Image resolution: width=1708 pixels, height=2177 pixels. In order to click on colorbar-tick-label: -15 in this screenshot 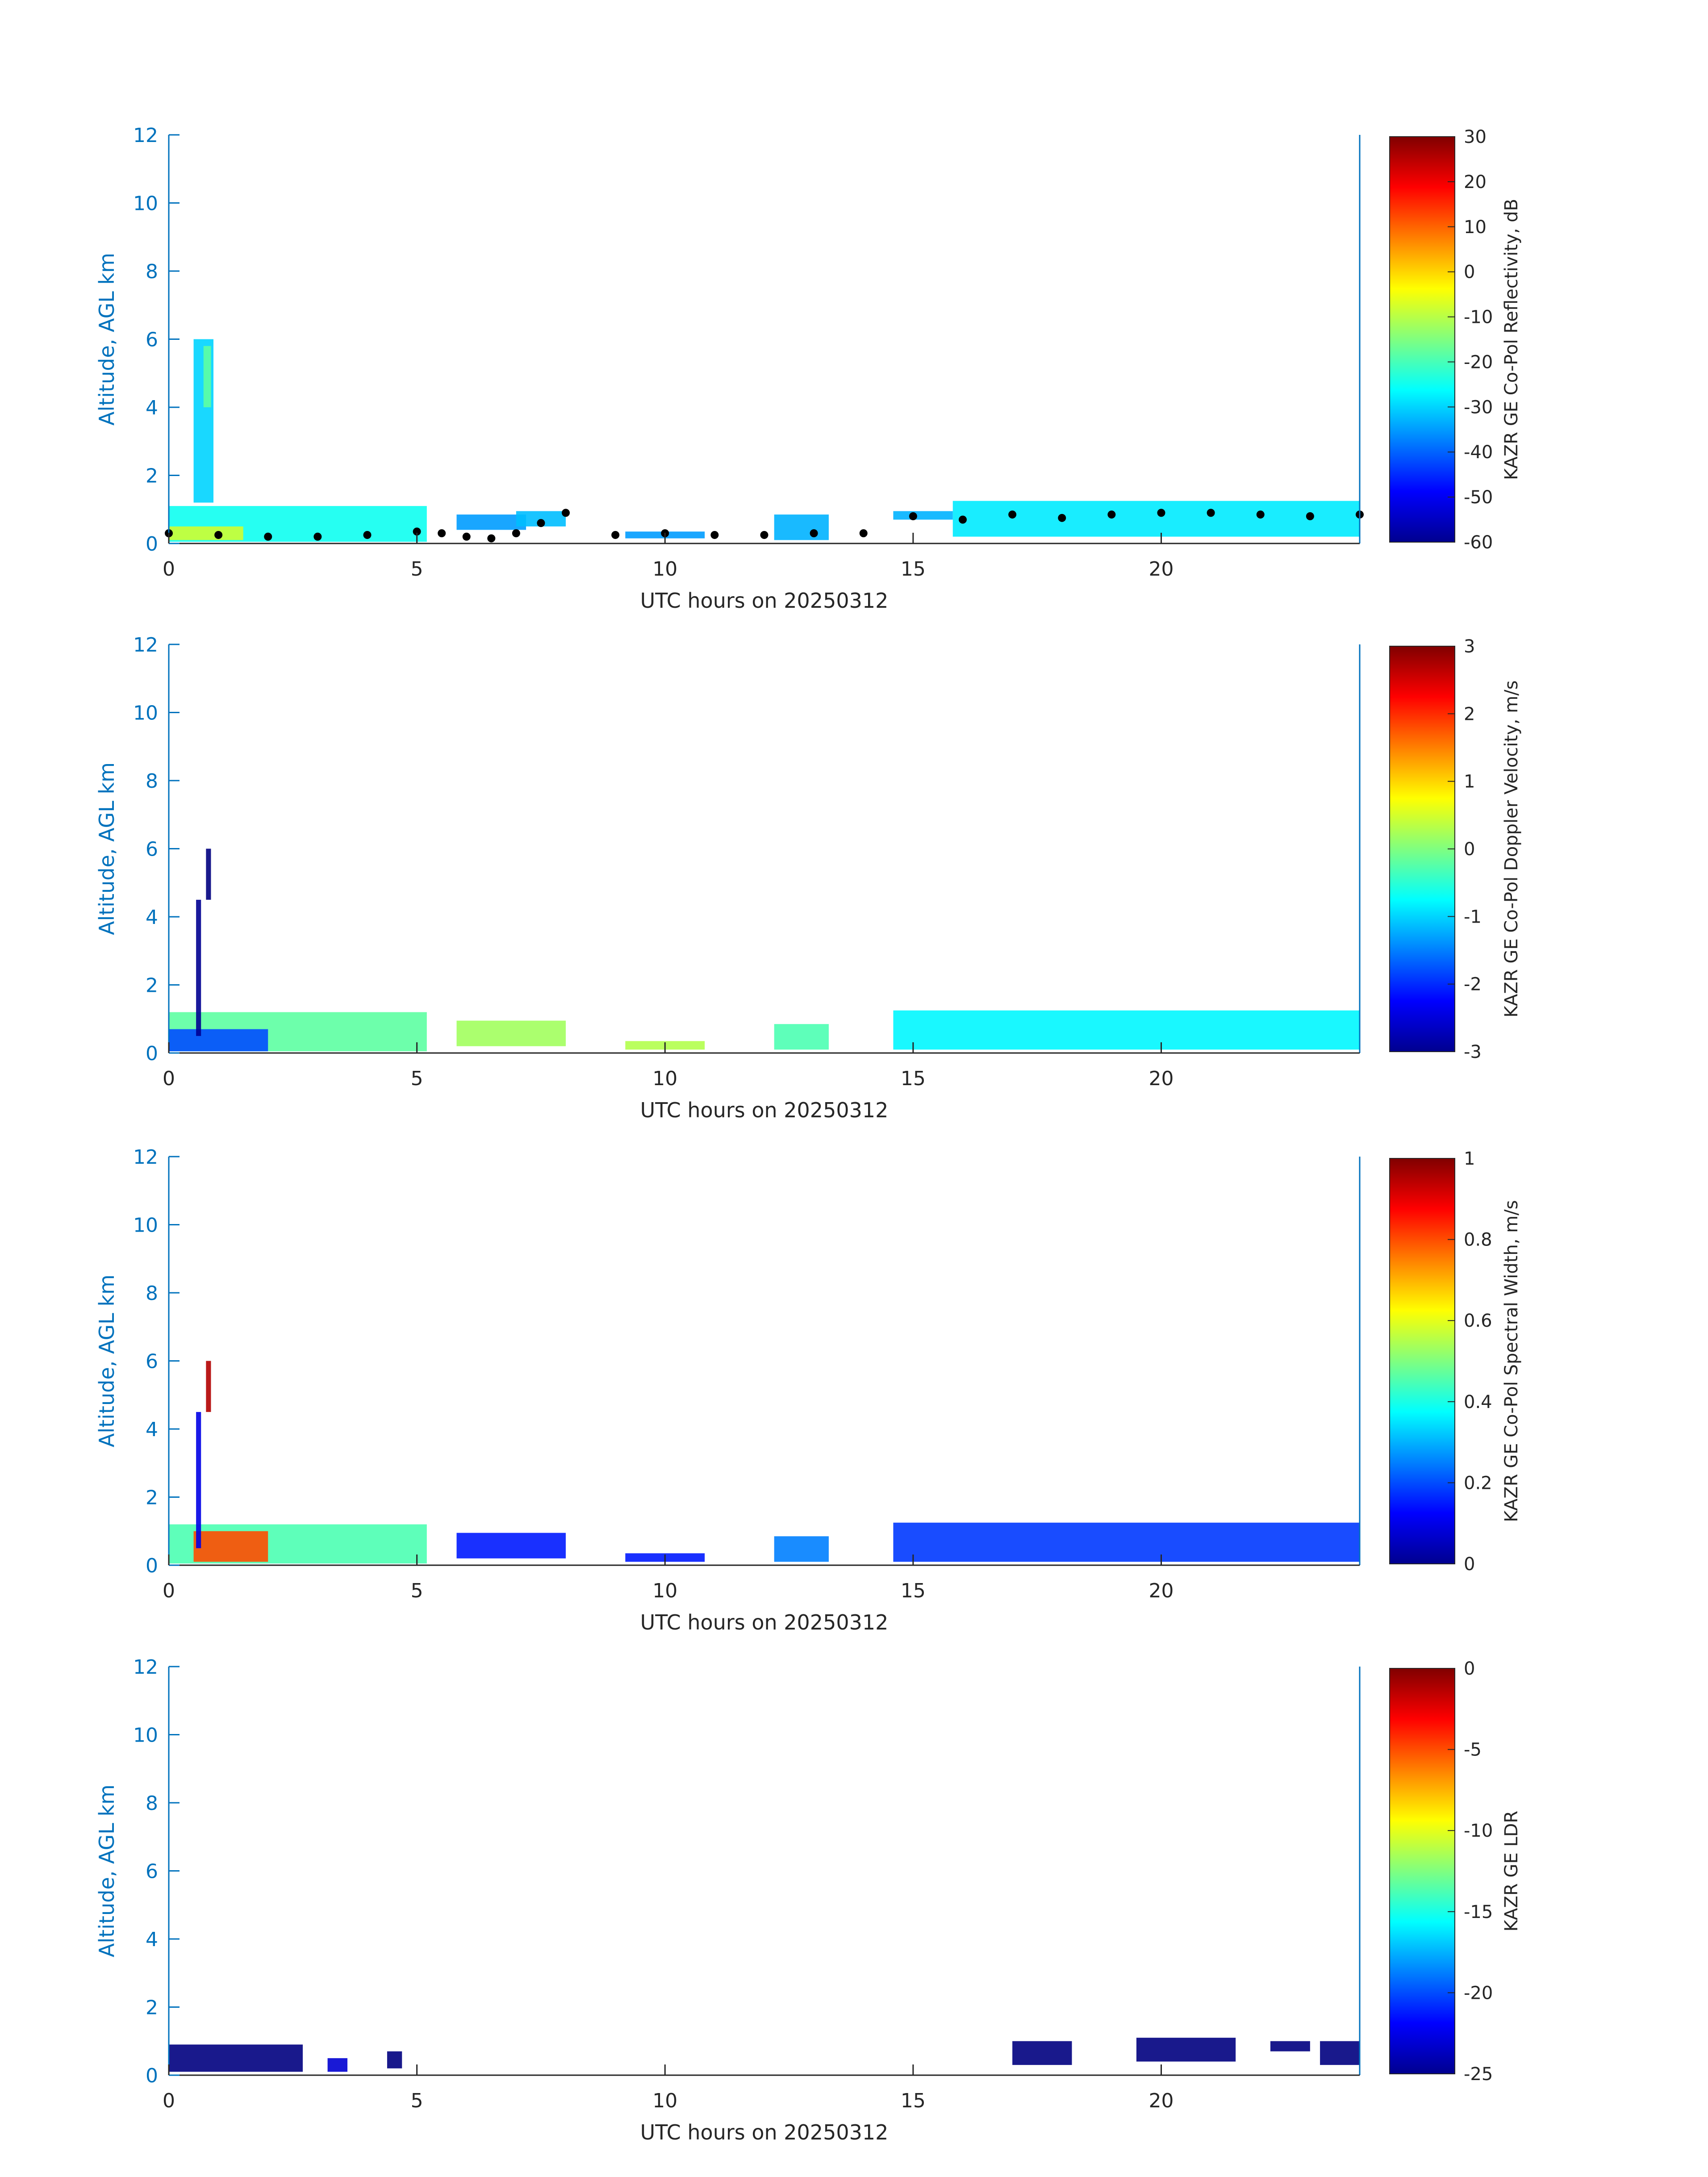, I will do `click(1478, 1912)`.